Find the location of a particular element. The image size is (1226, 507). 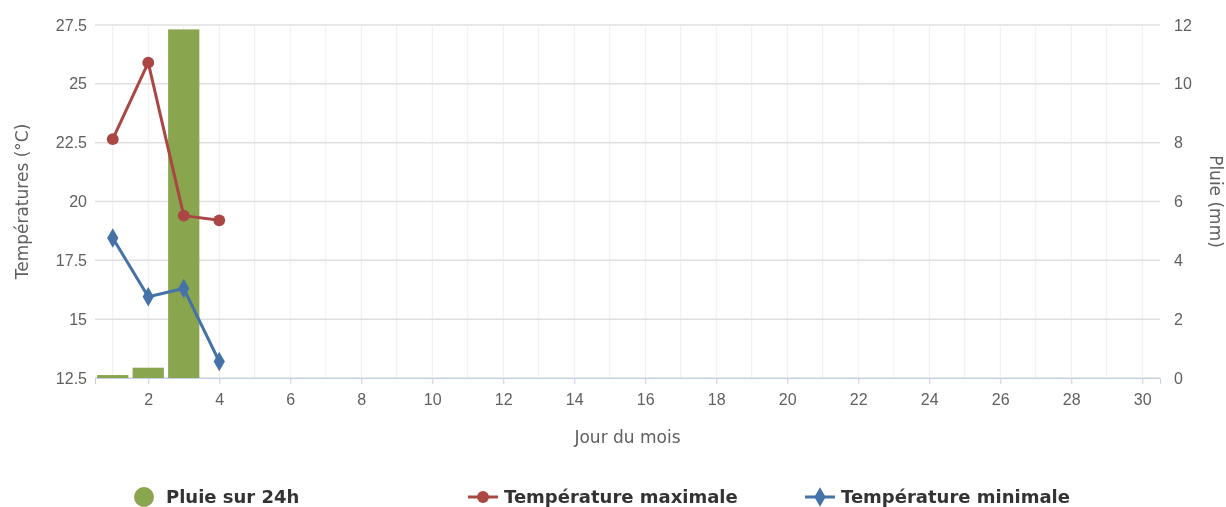

y2-tick-label: 10 is located at coordinates (1183, 84).